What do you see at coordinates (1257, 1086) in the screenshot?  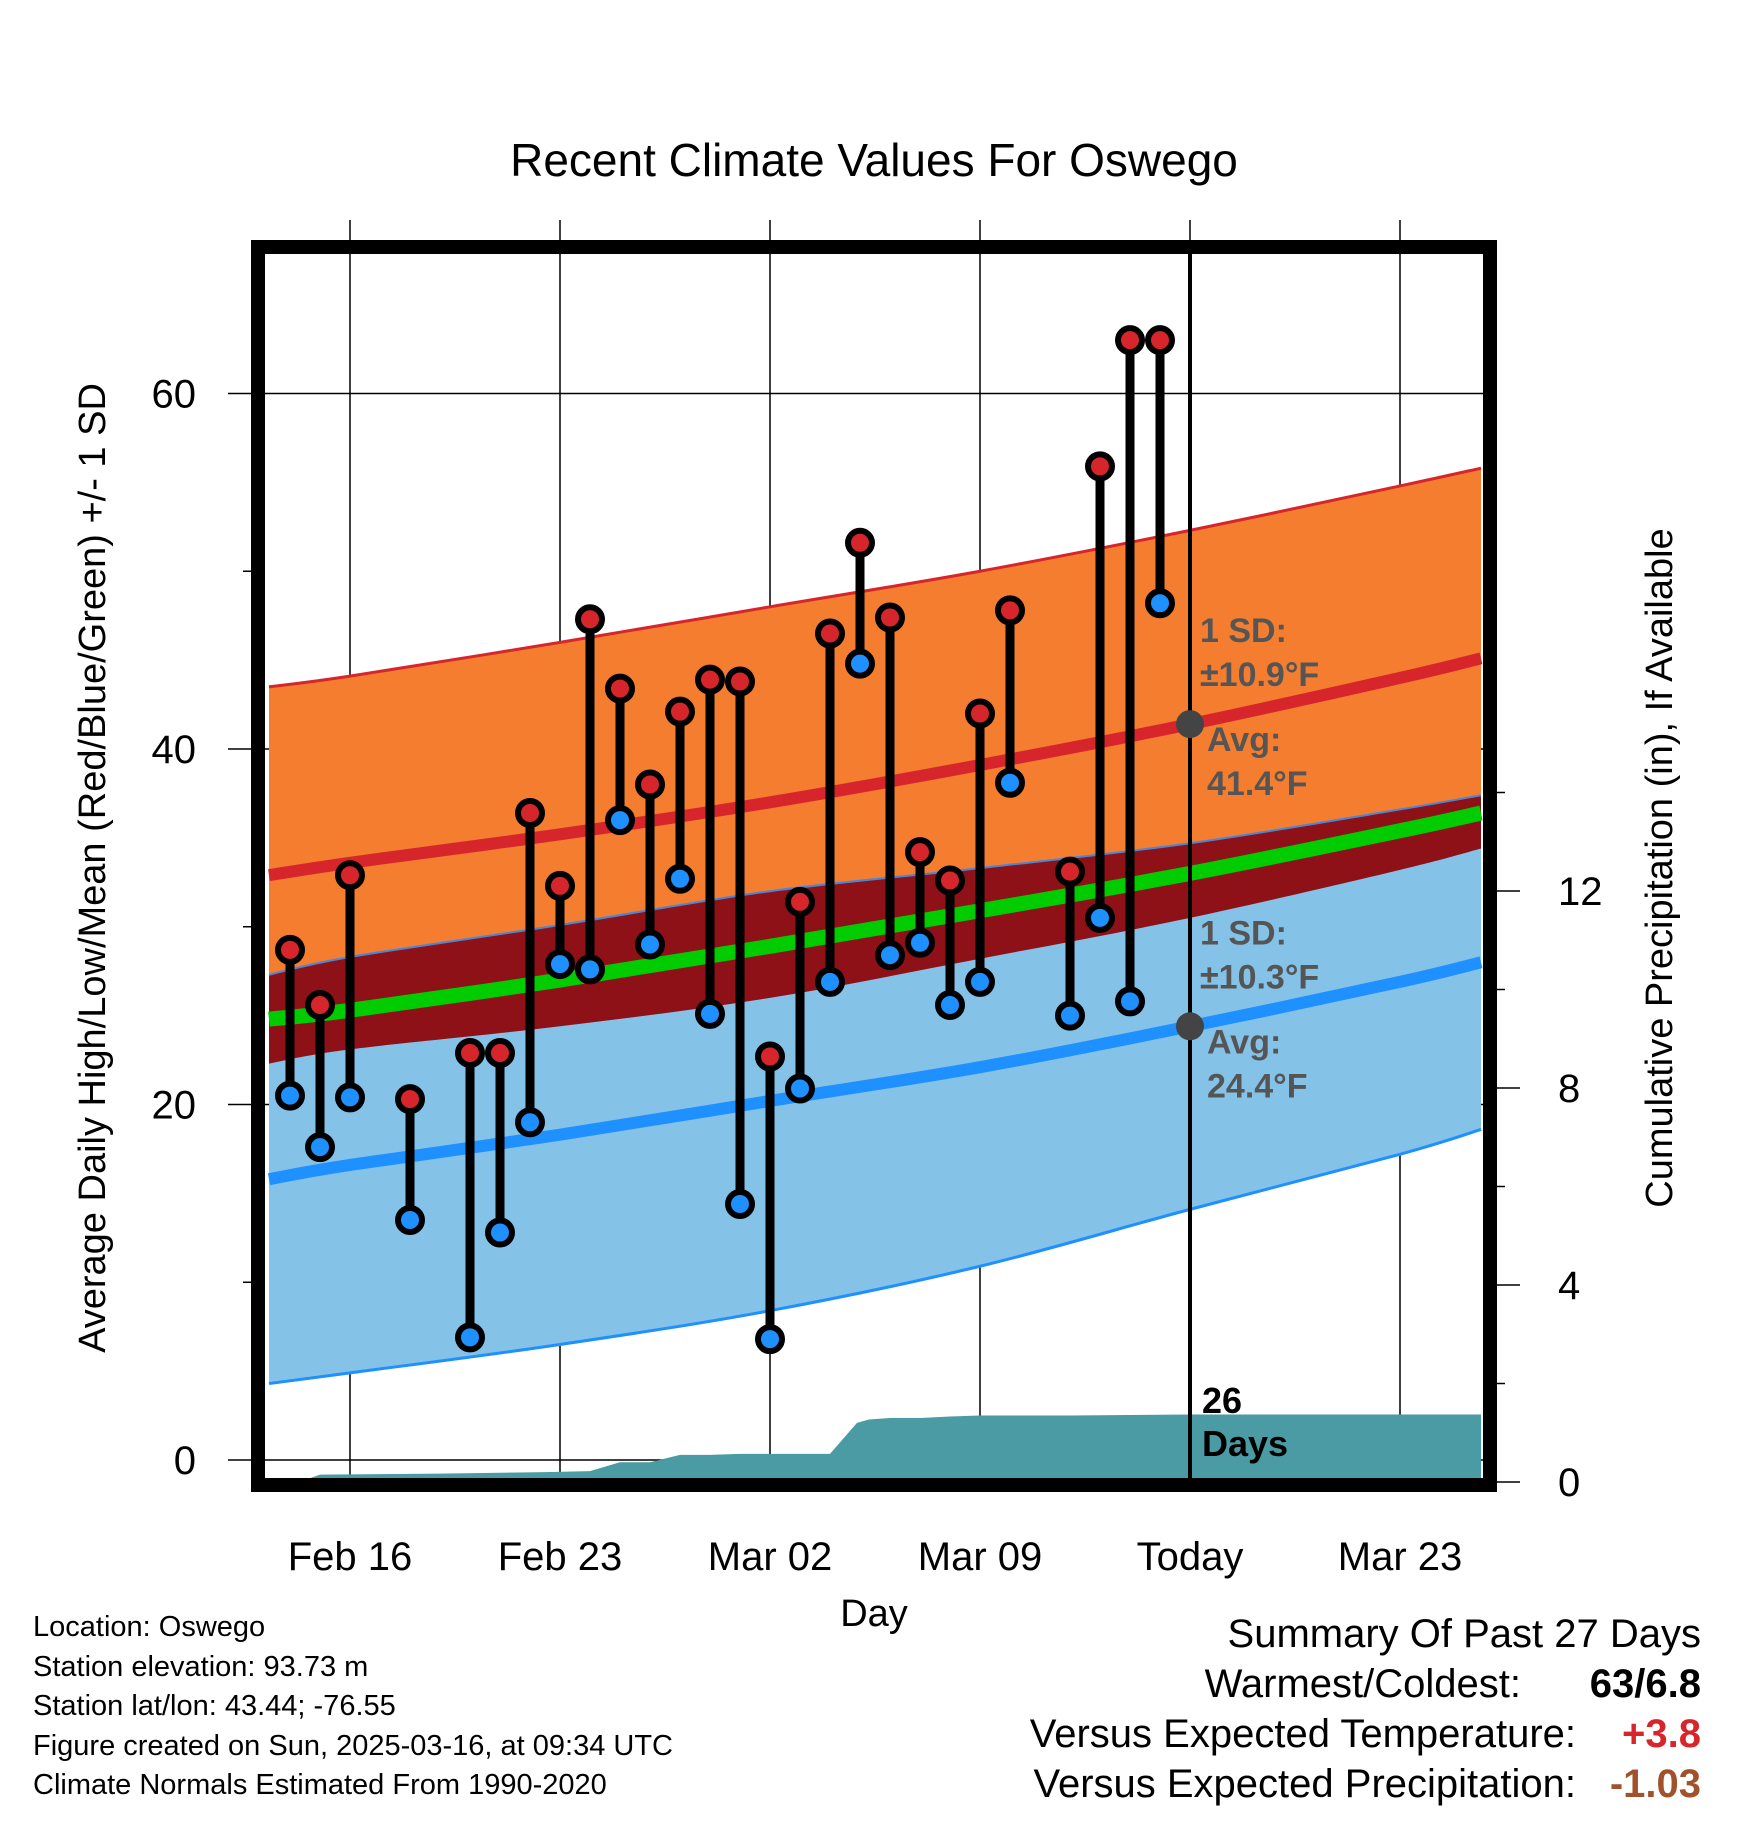 I see `low-avg-value: 24.4°F` at bounding box center [1257, 1086].